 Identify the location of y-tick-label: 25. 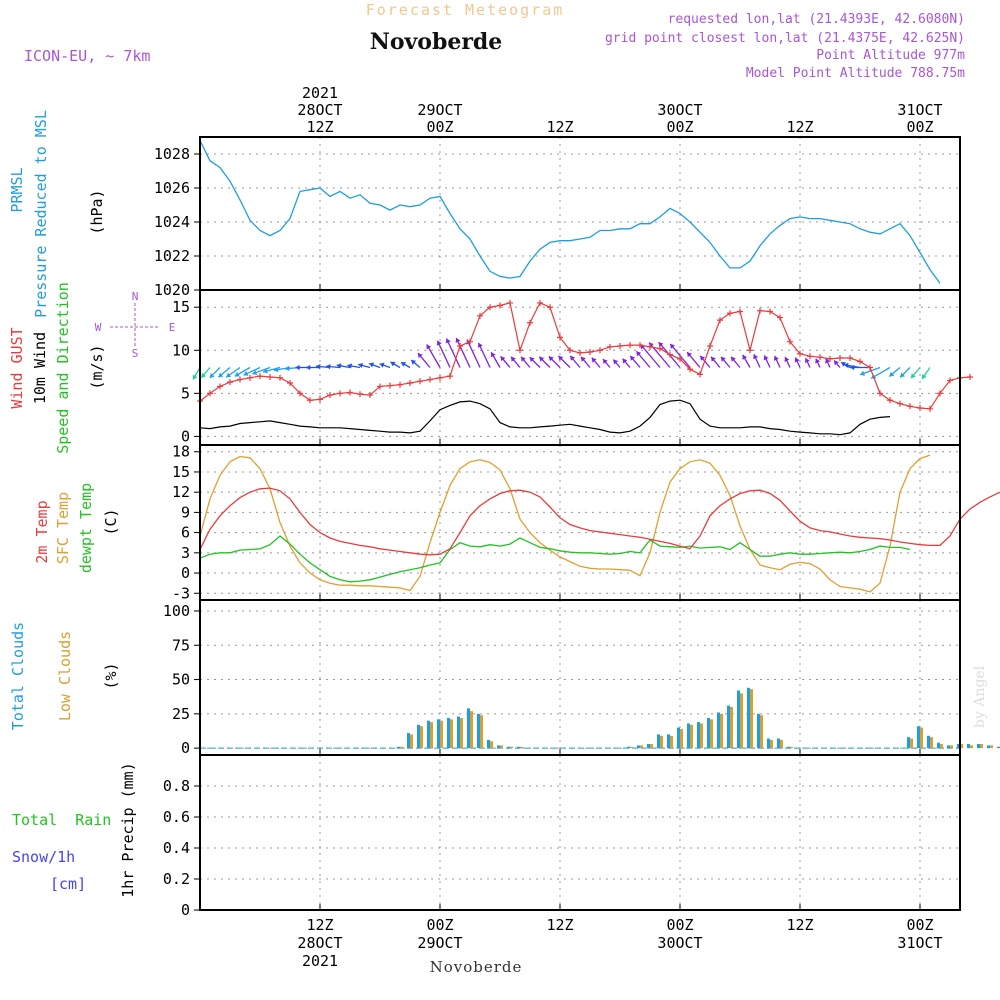
(181, 714).